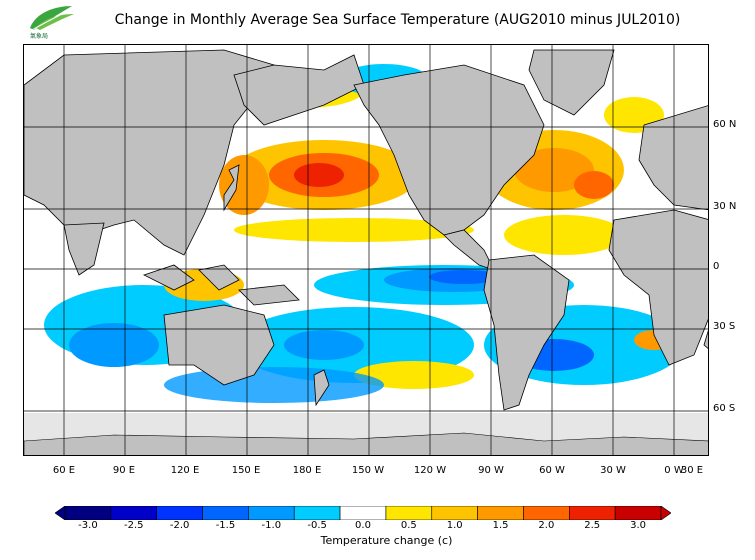 This screenshot has height=560, width=755. I want to click on lon-label: 150 W, so click(368, 470).